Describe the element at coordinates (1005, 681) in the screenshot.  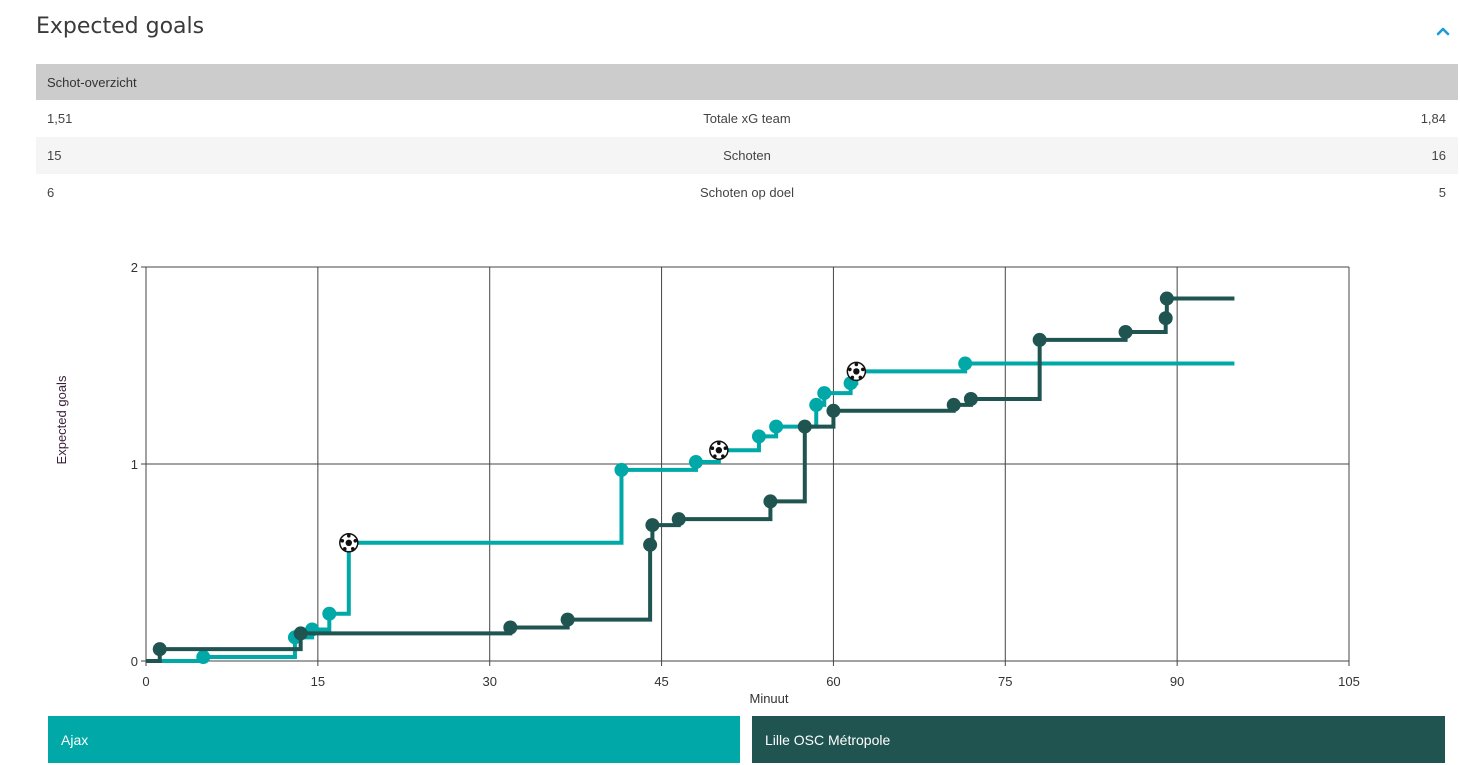
I see `x-tick-label: 75` at that location.